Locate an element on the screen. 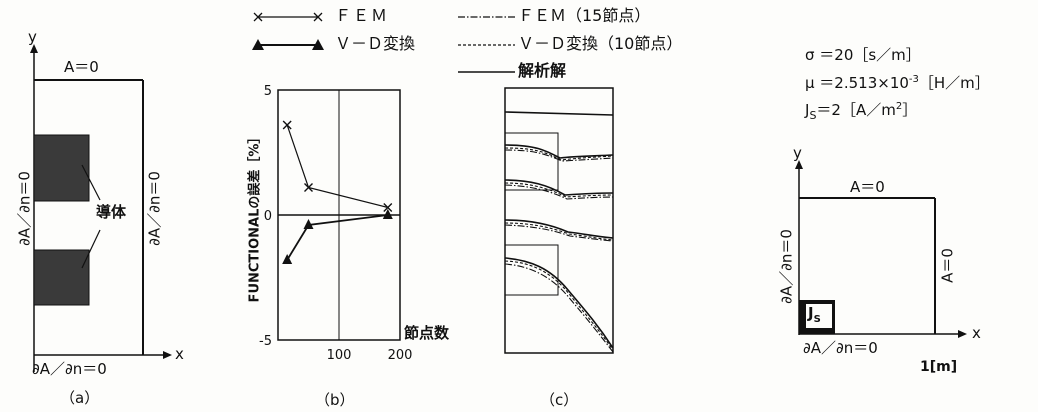  panel-d-x-label: x is located at coordinates (976, 333).